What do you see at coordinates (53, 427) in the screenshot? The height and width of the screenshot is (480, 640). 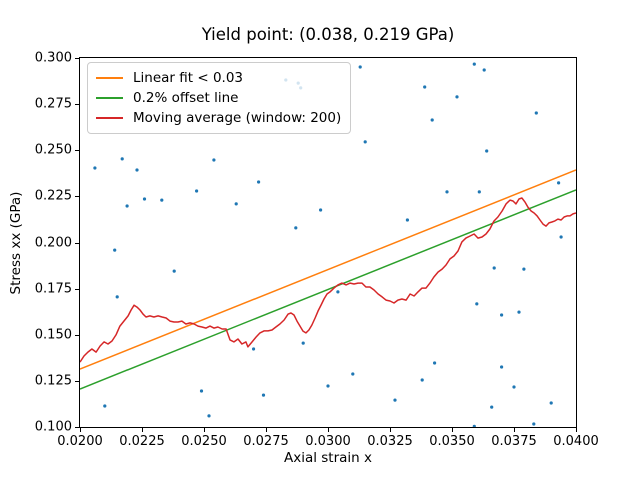 I see `y-tick-label: 0.100` at bounding box center [53, 427].